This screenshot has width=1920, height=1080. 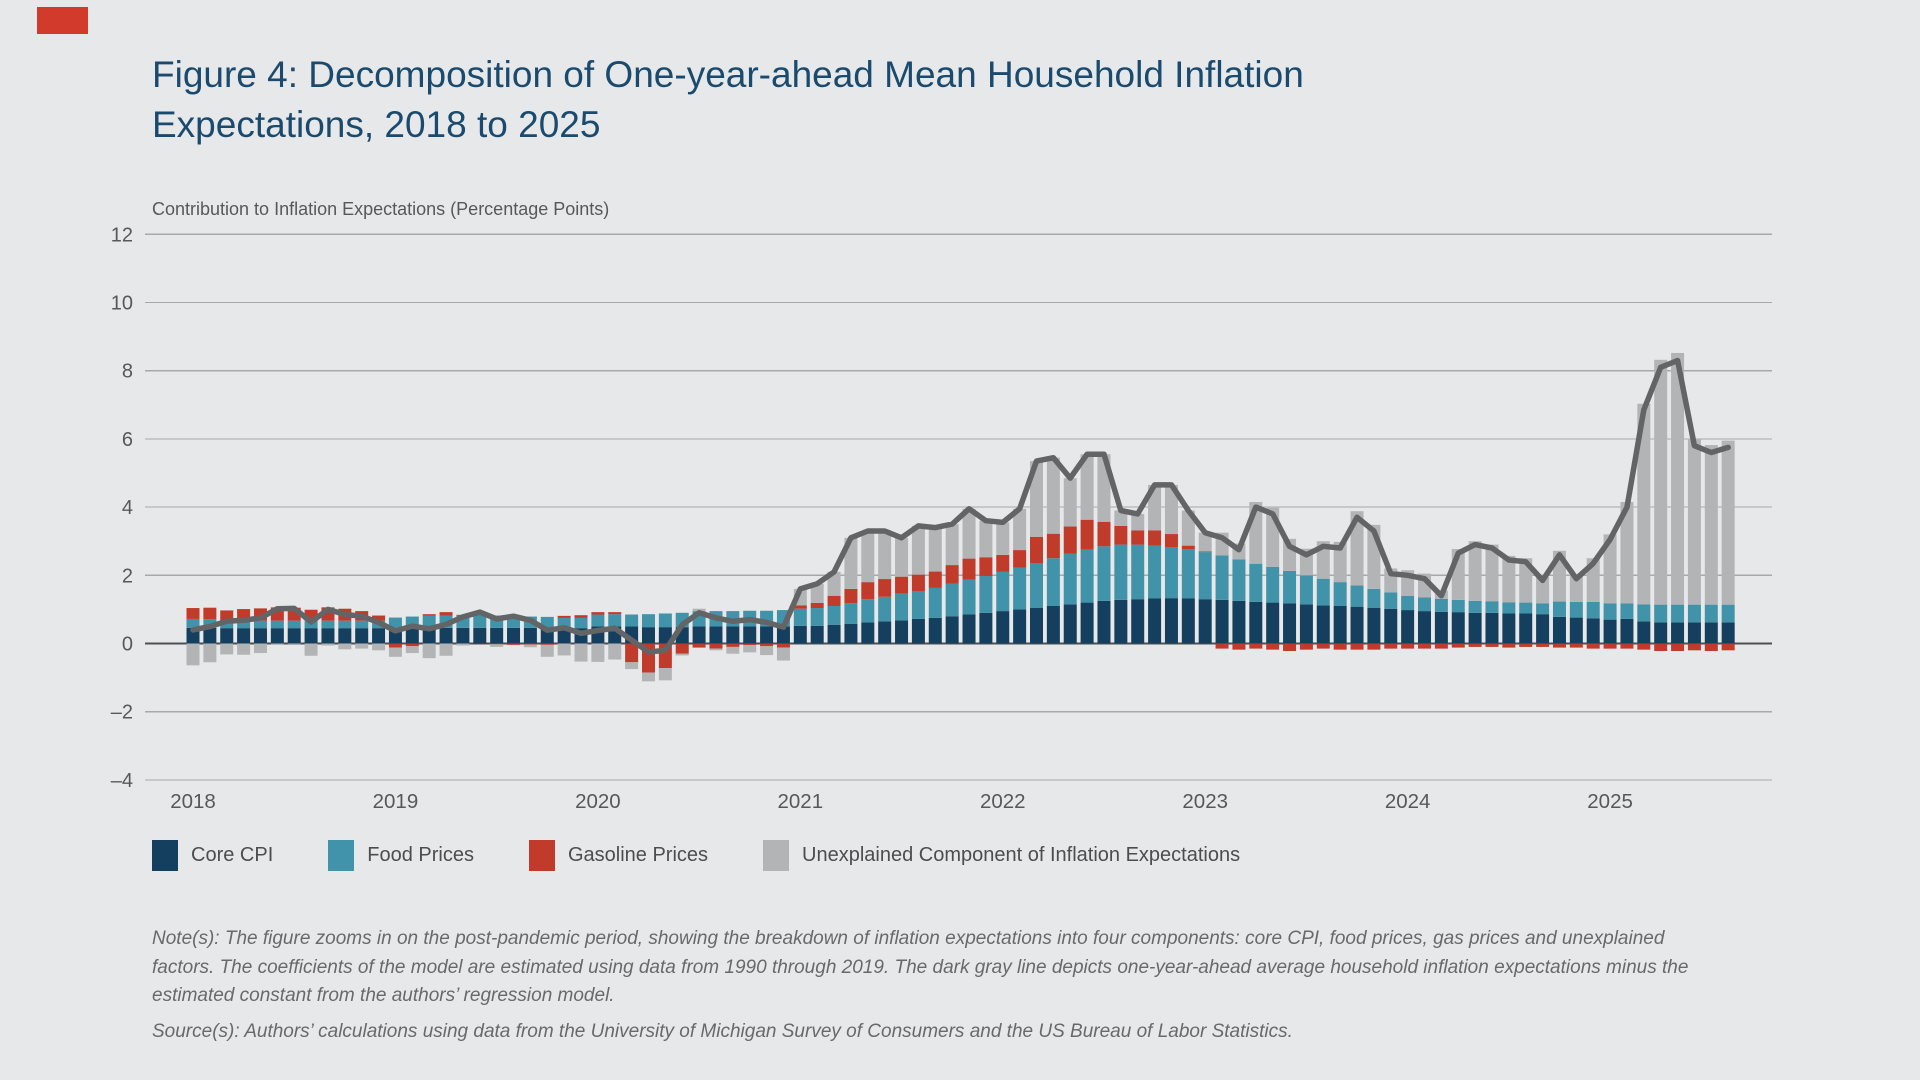 What do you see at coordinates (122, 781) in the screenshot?
I see `y-tick-label: –4` at bounding box center [122, 781].